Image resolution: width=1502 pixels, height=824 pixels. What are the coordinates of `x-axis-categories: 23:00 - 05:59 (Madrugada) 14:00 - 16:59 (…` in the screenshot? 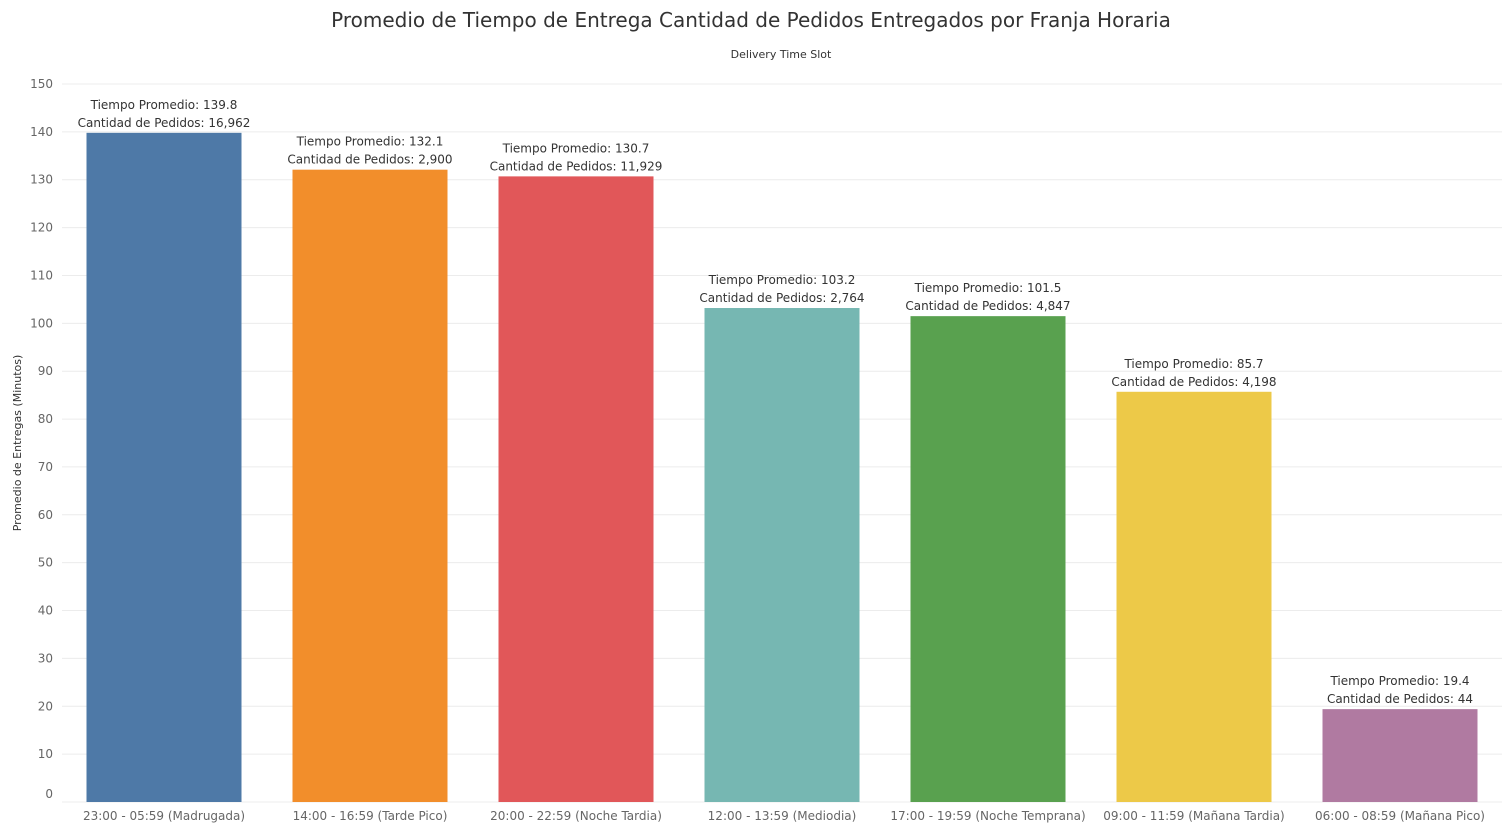 It's located at (784, 816).